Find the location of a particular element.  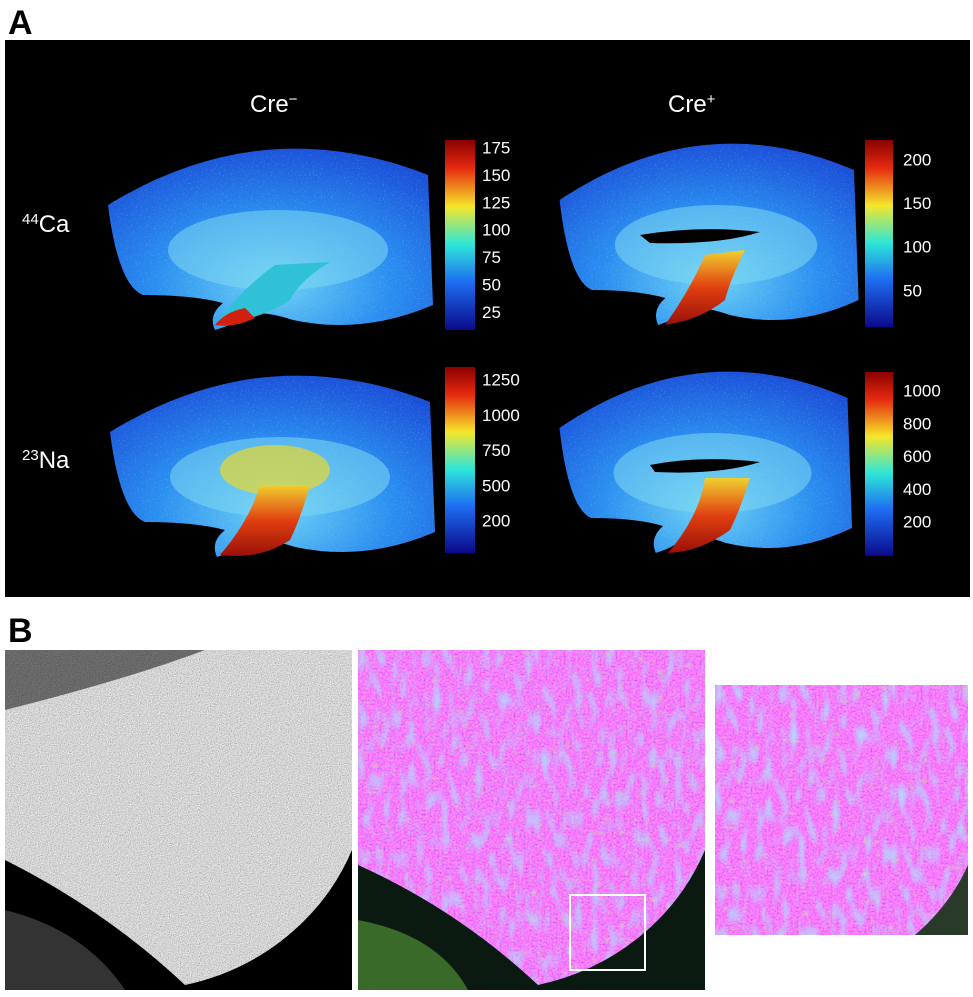

row-label: 23Na is located at coordinates (46, 461).